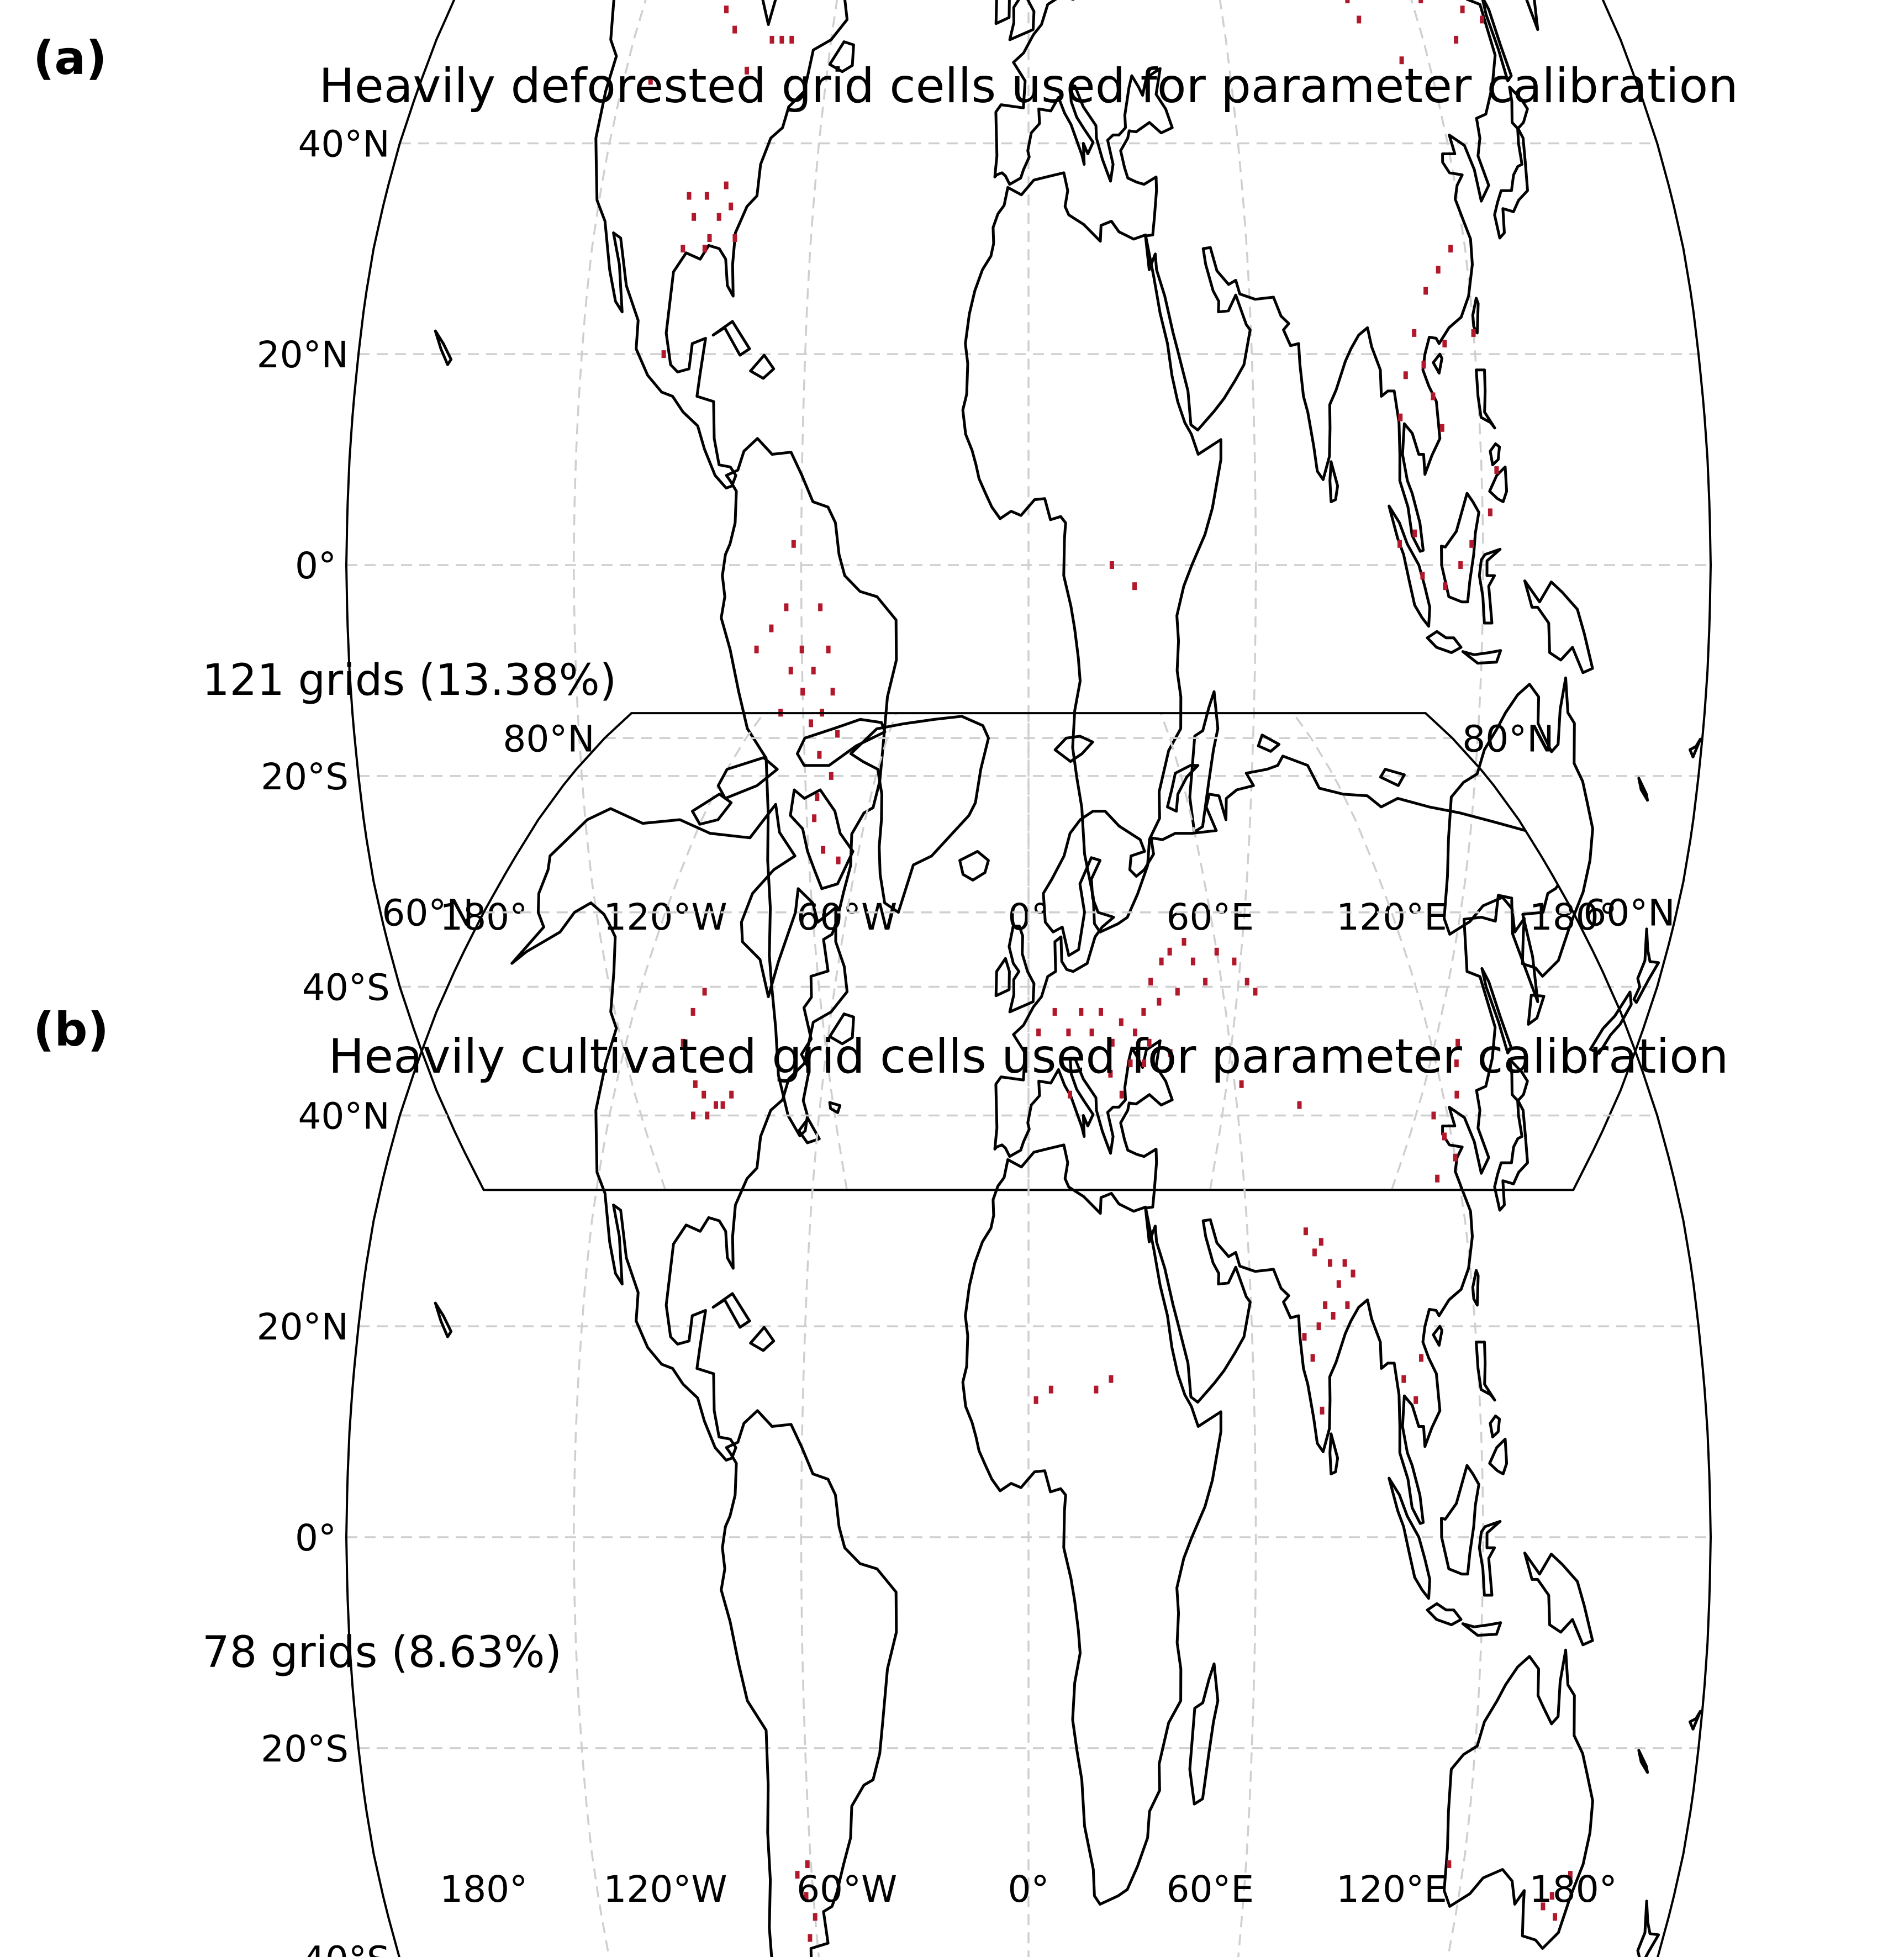  What do you see at coordinates (842, 57) in the screenshot?
I see `coastline-newfoundland` at bounding box center [842, 57].